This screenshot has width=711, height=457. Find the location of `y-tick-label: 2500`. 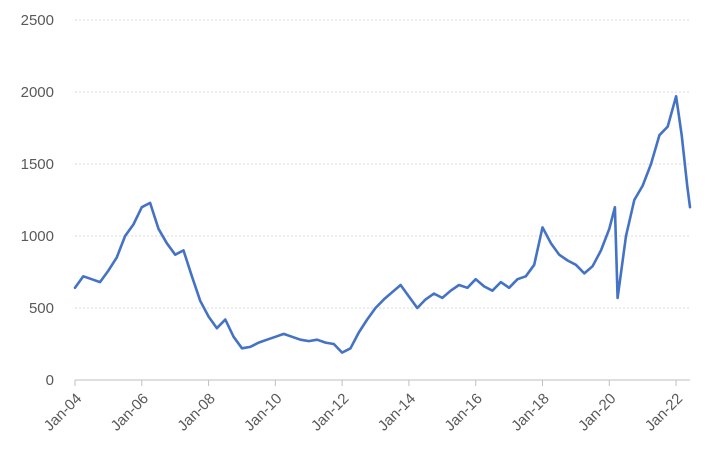

y-tick-label: 2500 is located at coordinates (37, 20).